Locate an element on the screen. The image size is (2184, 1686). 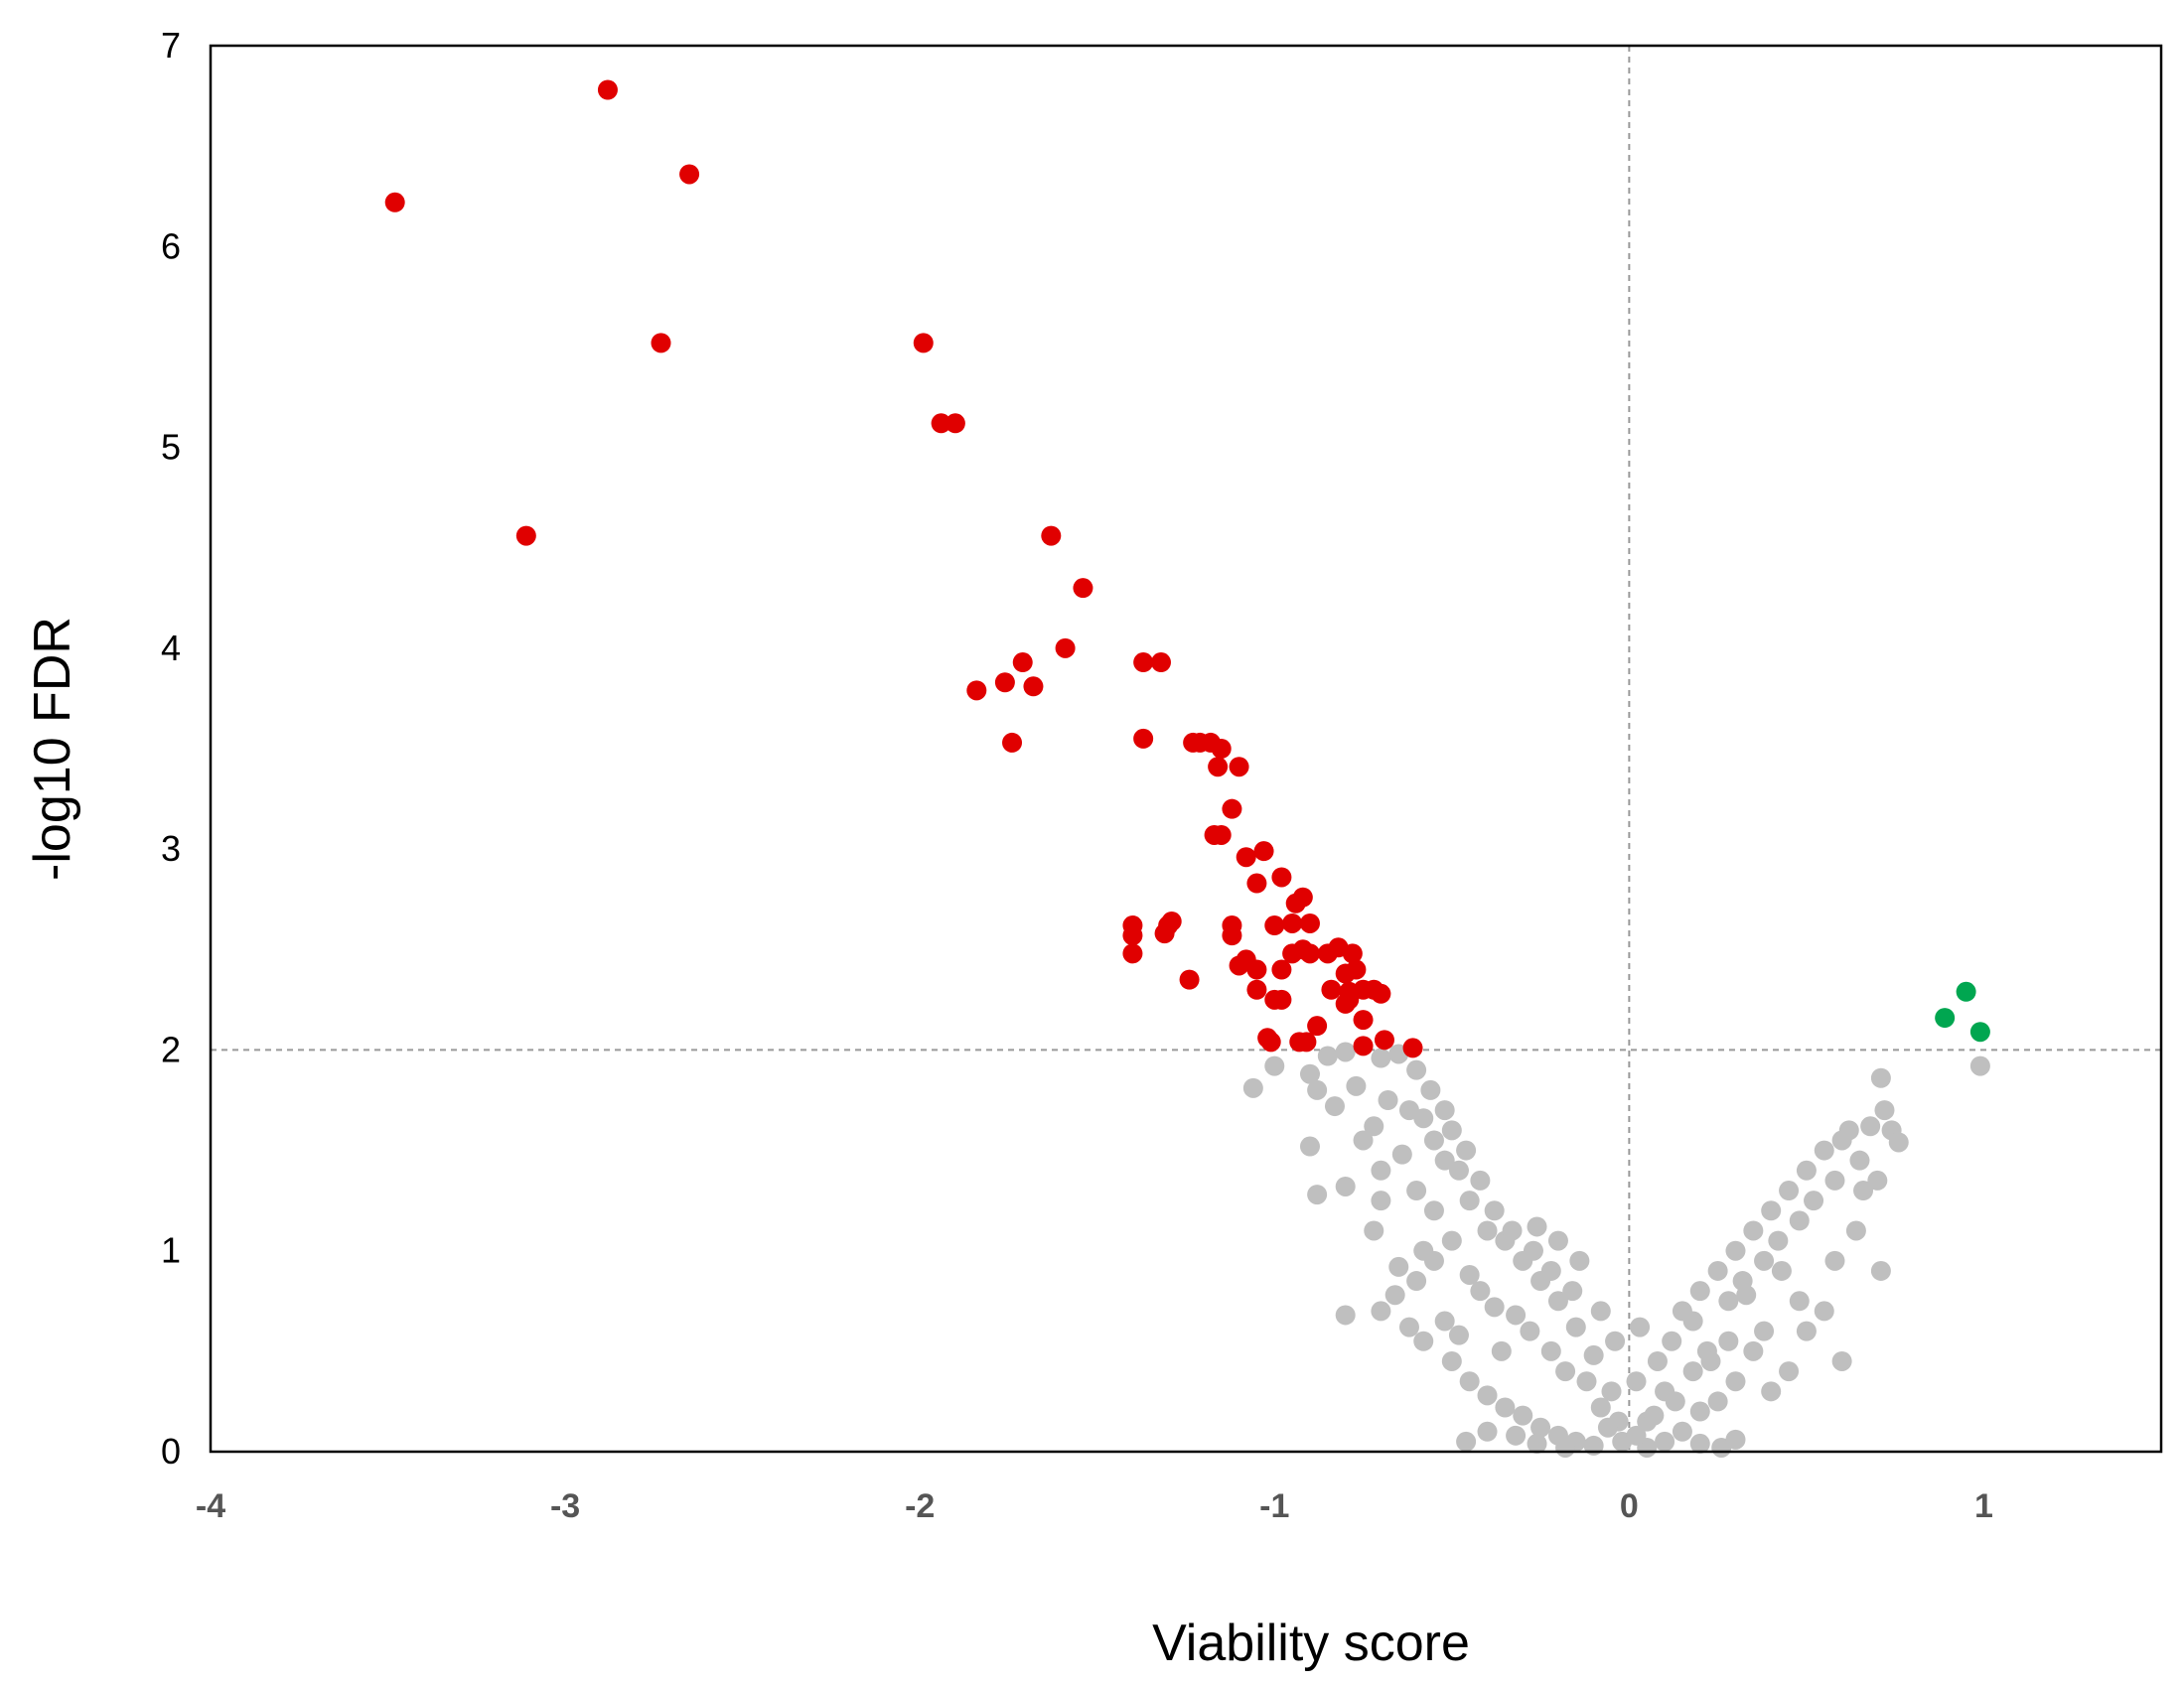
x-tick-label: 1 is located at coordinates (1983, 1506).